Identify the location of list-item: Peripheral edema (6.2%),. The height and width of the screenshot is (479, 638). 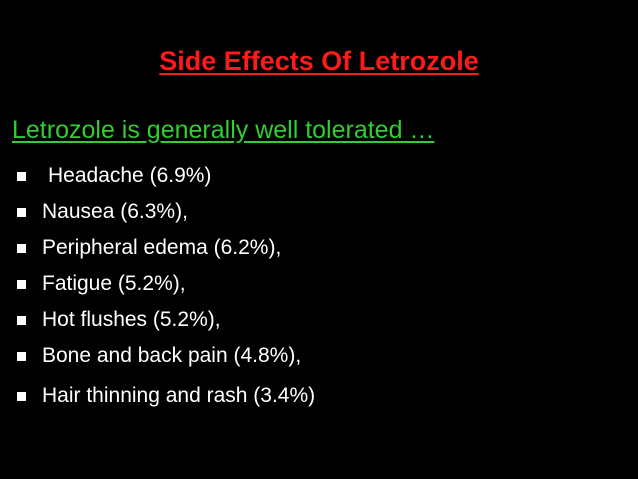
(319, 250).